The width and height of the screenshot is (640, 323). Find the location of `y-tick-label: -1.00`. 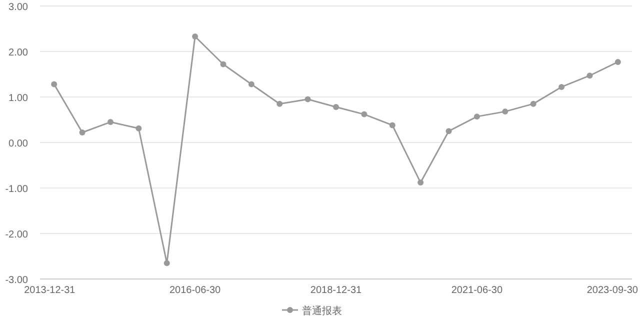

y-tick-label: -1.00 is located at coordinates (16, 189).